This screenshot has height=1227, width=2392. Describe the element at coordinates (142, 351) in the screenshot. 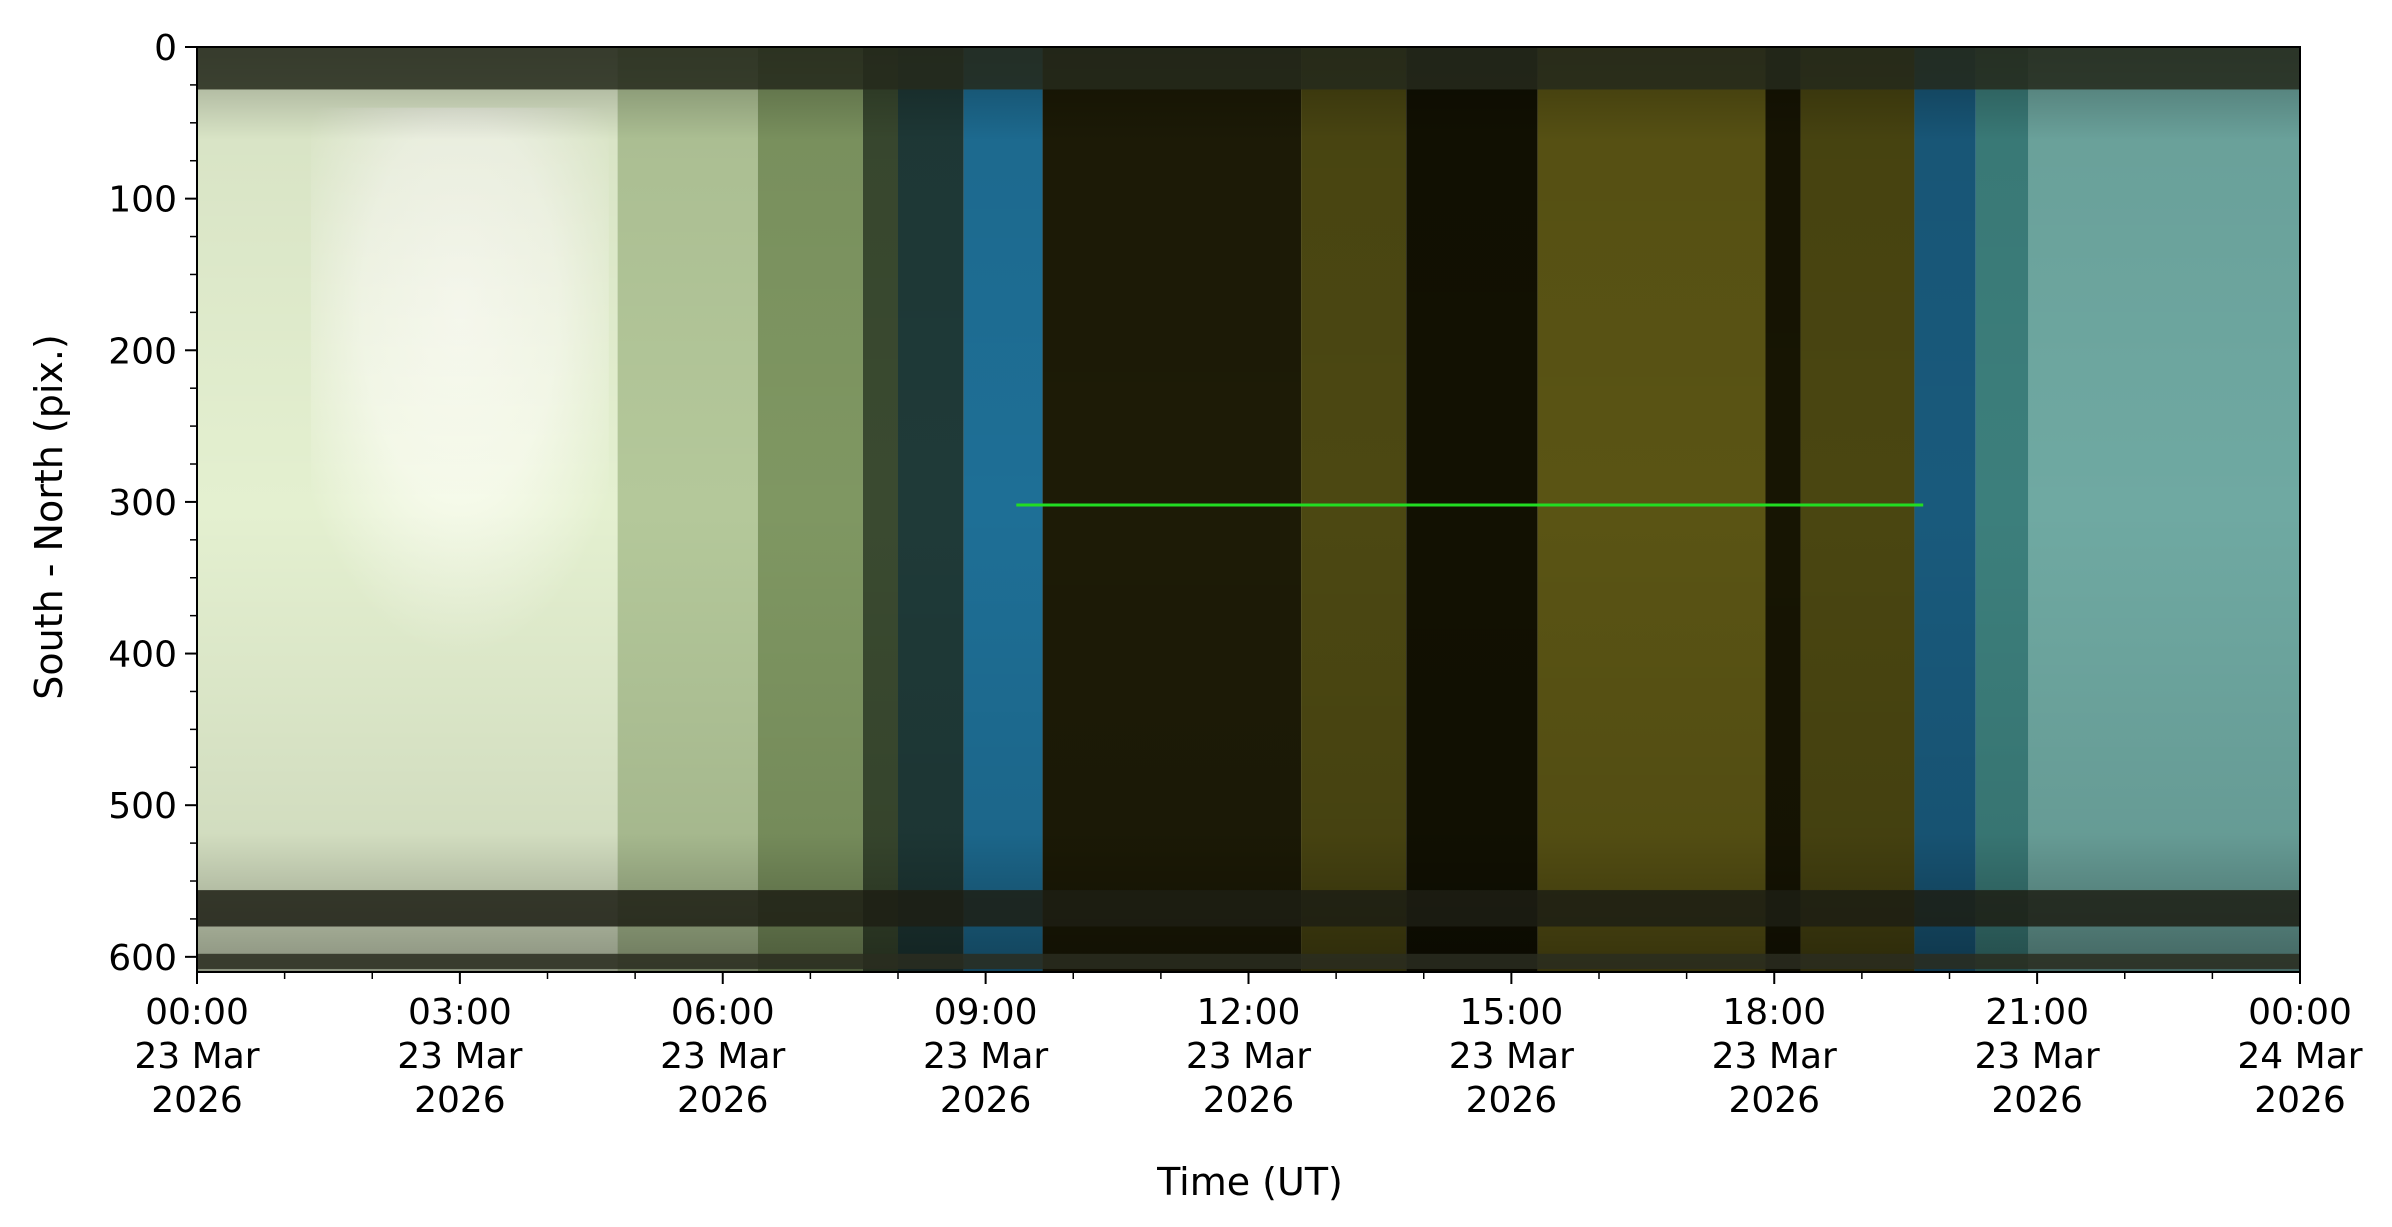

I see `y-tick-label-200: 200` at that location.